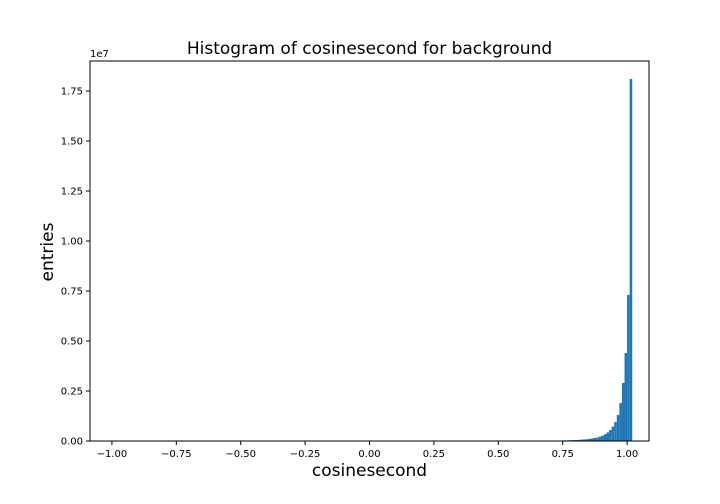  What do you see at coordinates (72, 92) in the screenshot?
I see `y-tick-label: 1.75` at bounding box center [72, 92].